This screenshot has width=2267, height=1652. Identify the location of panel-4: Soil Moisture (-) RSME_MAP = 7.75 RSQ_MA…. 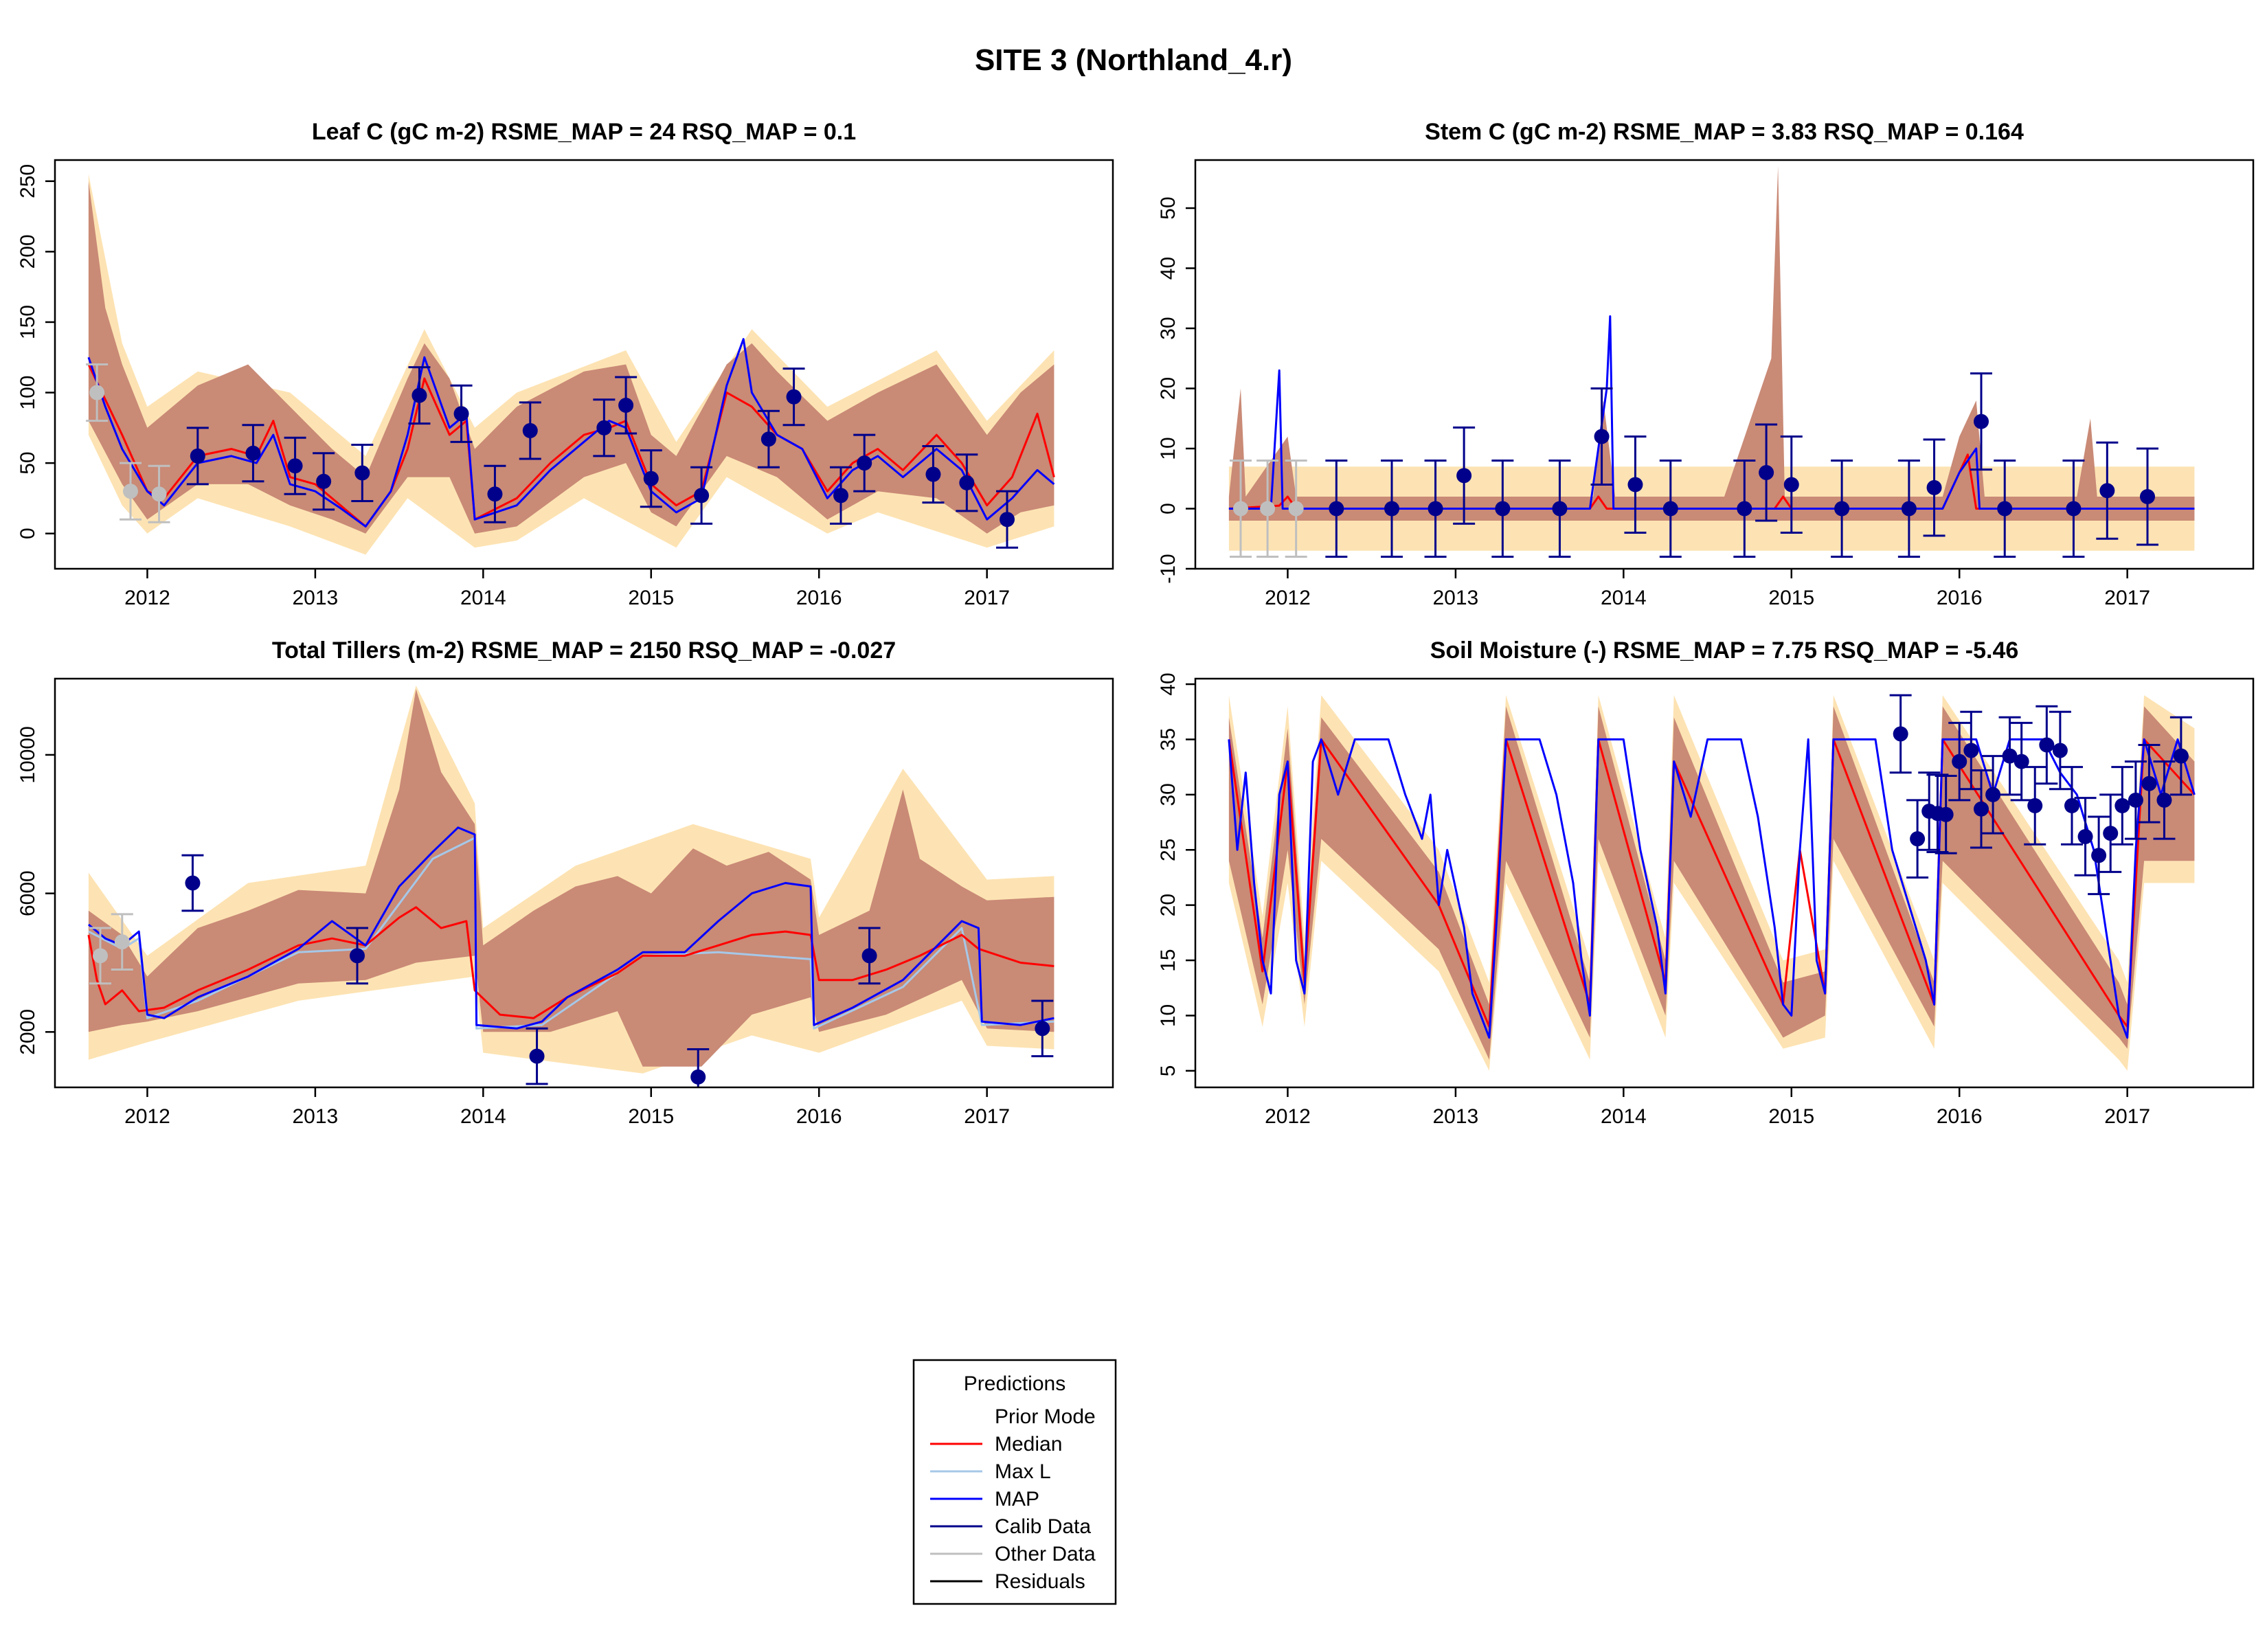
(1706, 882).